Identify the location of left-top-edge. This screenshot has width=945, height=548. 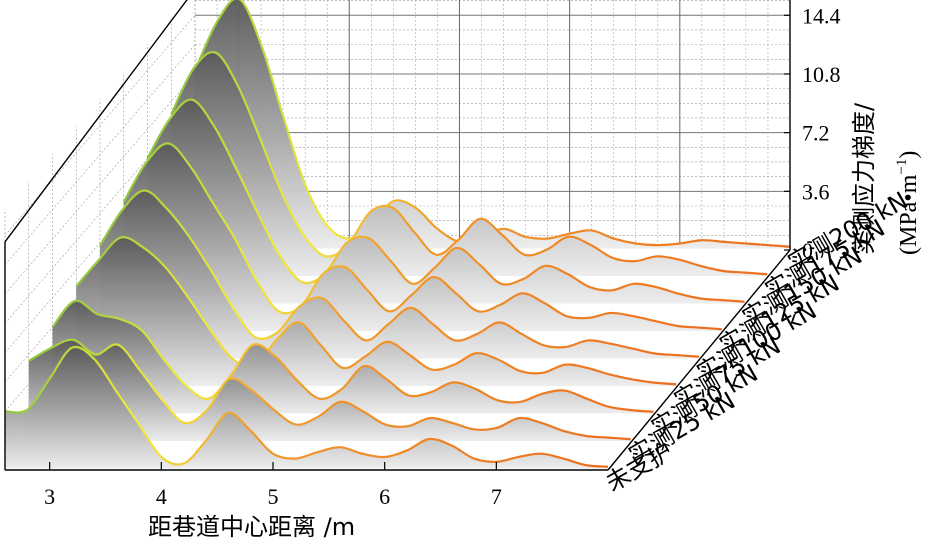
(96, 121).